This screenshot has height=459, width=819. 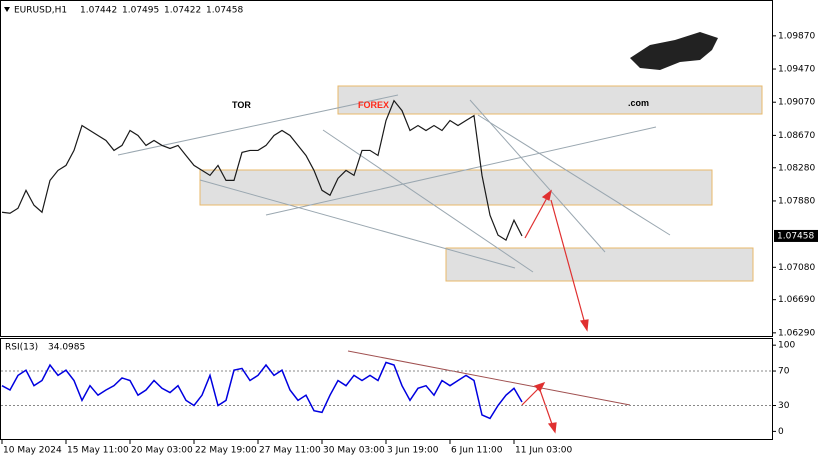 I want to click on y-tick-label: 1.09470, so click(x=796, y=70).